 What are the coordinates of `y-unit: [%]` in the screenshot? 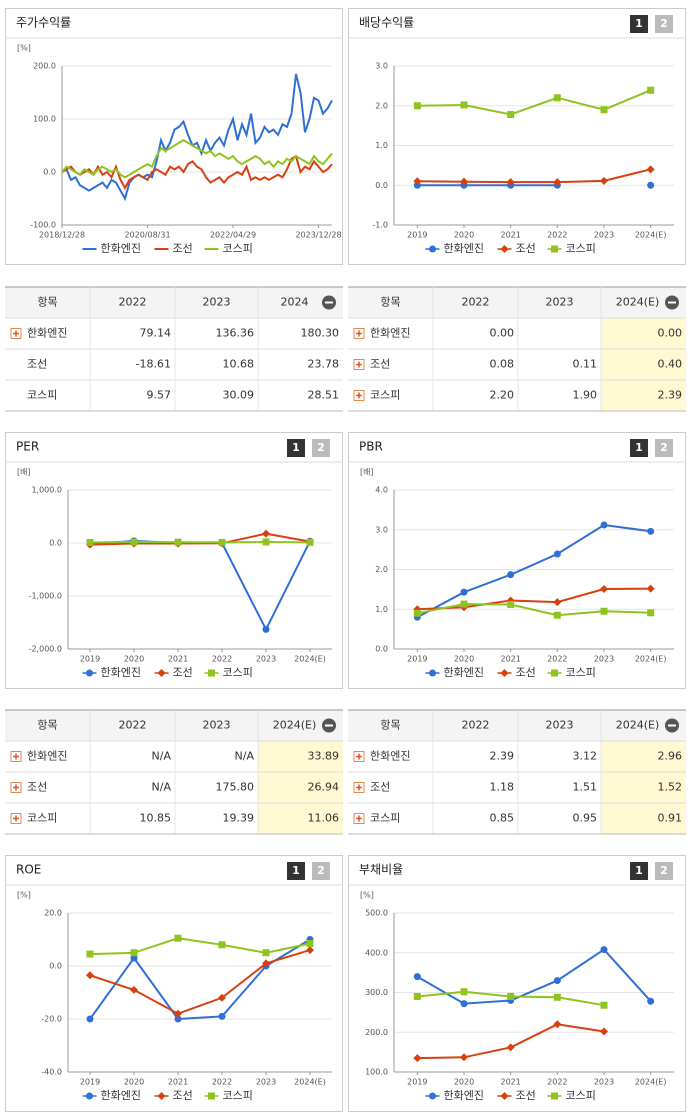 It's located at (24, 895).